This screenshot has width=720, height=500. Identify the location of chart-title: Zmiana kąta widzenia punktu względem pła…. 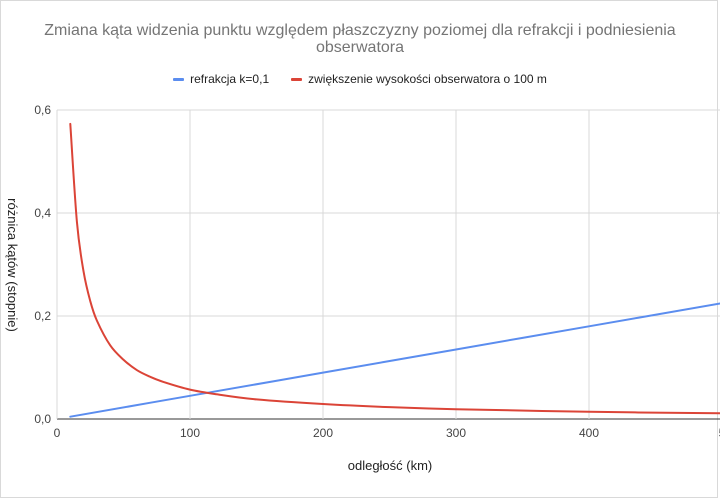
(360, 39).